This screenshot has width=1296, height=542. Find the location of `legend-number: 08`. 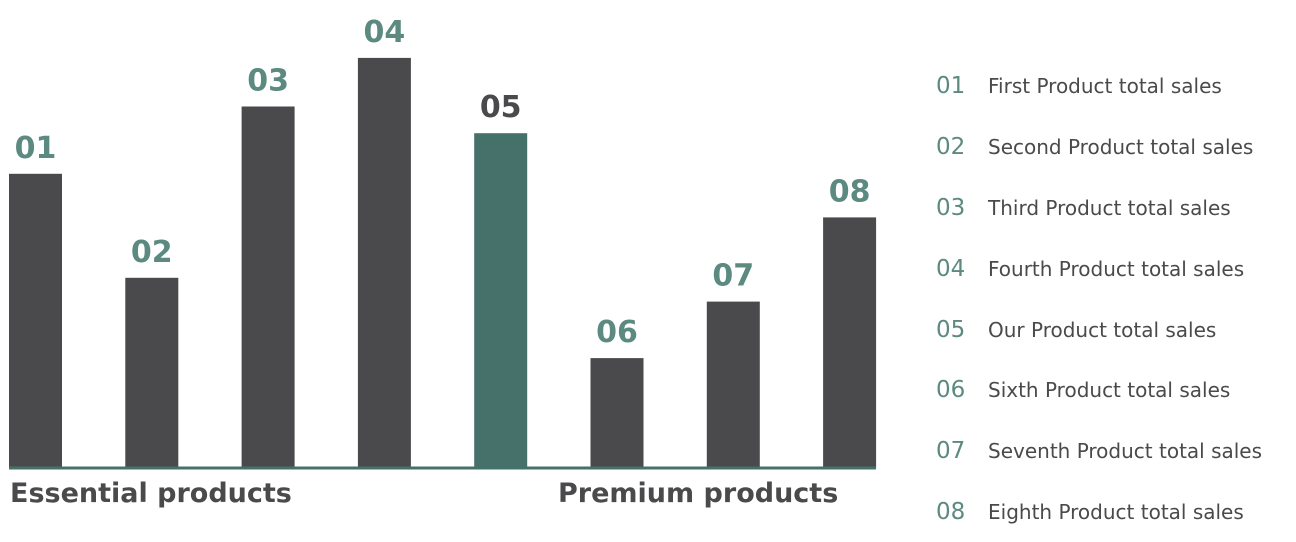

legend-number: 08 is located at coordinates (951, 511).